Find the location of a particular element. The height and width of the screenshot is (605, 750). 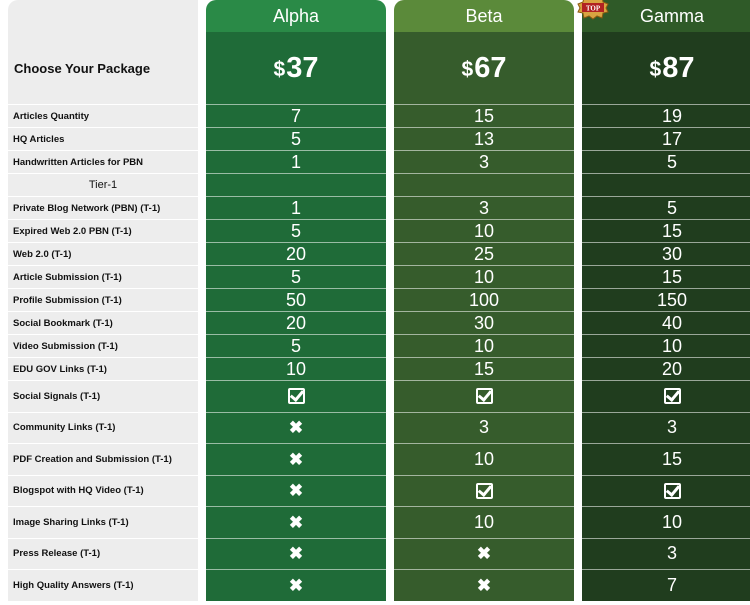

package-price-gamma: $87 is located at coordinates (666, 68).